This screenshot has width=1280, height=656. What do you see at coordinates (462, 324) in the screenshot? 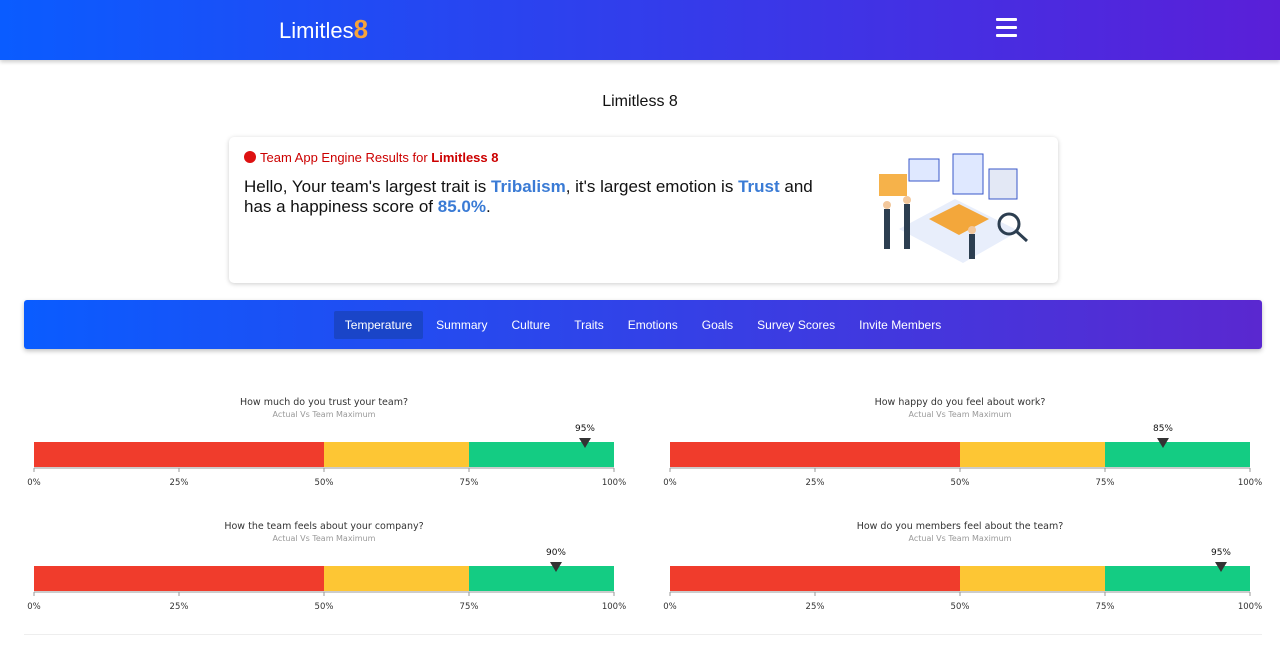
I see `tab: Summary` at bounding box center [462, 324].